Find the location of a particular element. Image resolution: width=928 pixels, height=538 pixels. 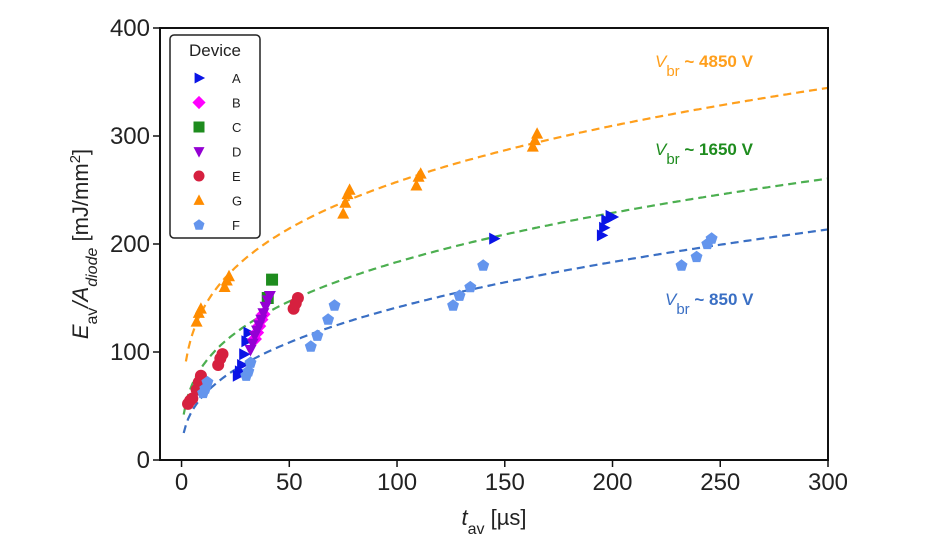

series-G is located at coordinates (367, 227).